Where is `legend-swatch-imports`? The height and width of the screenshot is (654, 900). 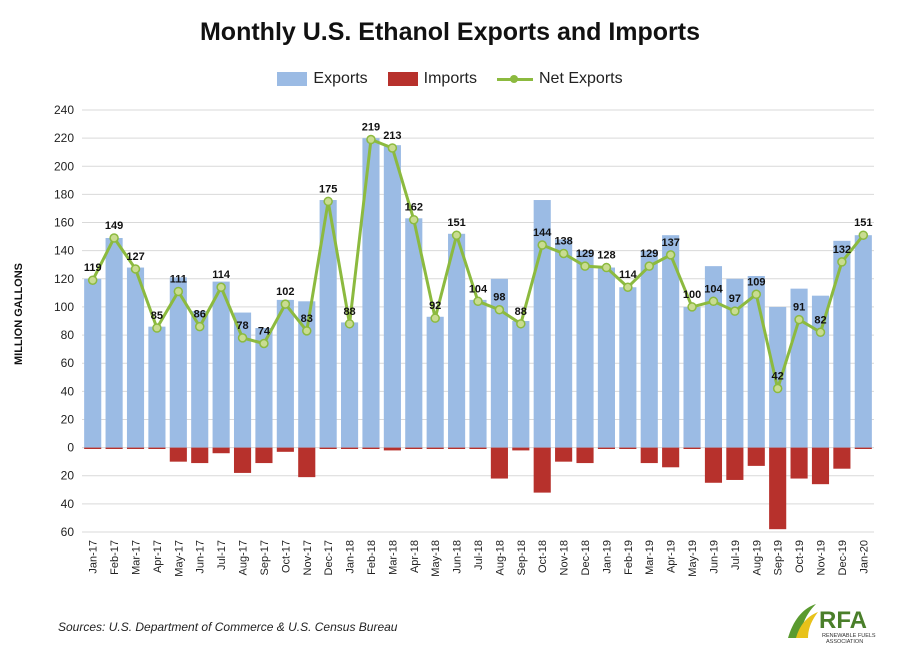
legend-swatch-imports is located at coordinates (402, 79).